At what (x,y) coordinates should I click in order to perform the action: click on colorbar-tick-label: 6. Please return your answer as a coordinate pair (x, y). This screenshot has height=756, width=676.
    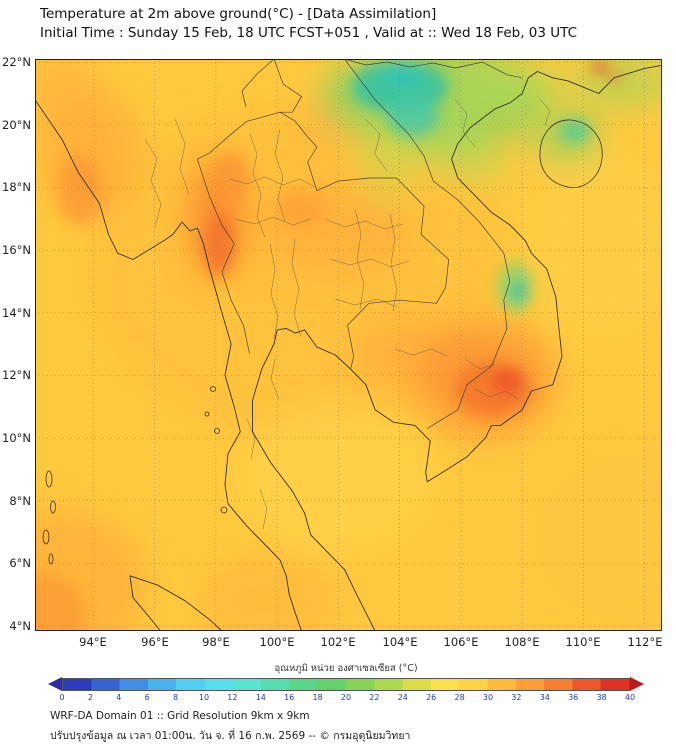
    Looking at the image, I should click on (147, 697).